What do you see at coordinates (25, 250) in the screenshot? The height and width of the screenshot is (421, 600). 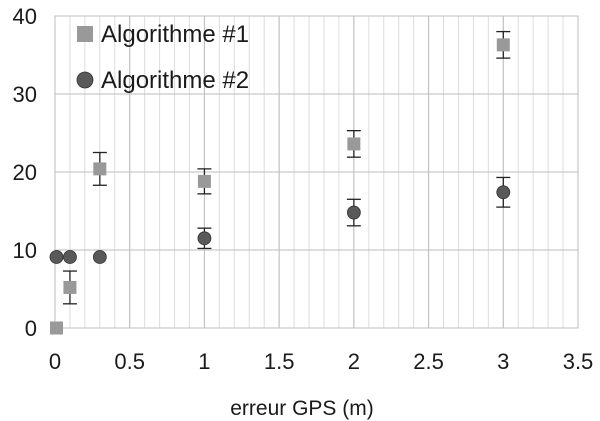 I see `y-tick-label: 10` at bounding box center [25, 250].